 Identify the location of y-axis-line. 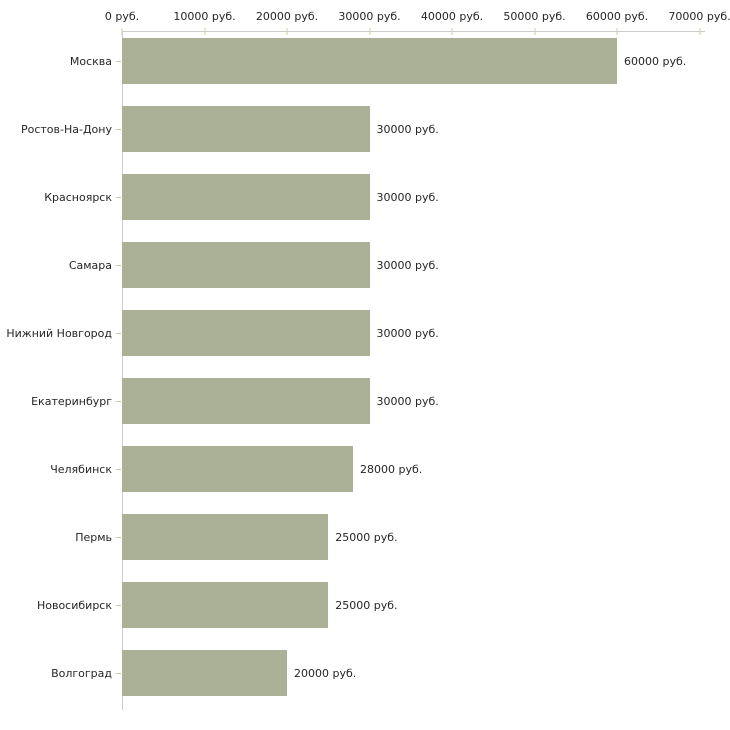
(122, 370).